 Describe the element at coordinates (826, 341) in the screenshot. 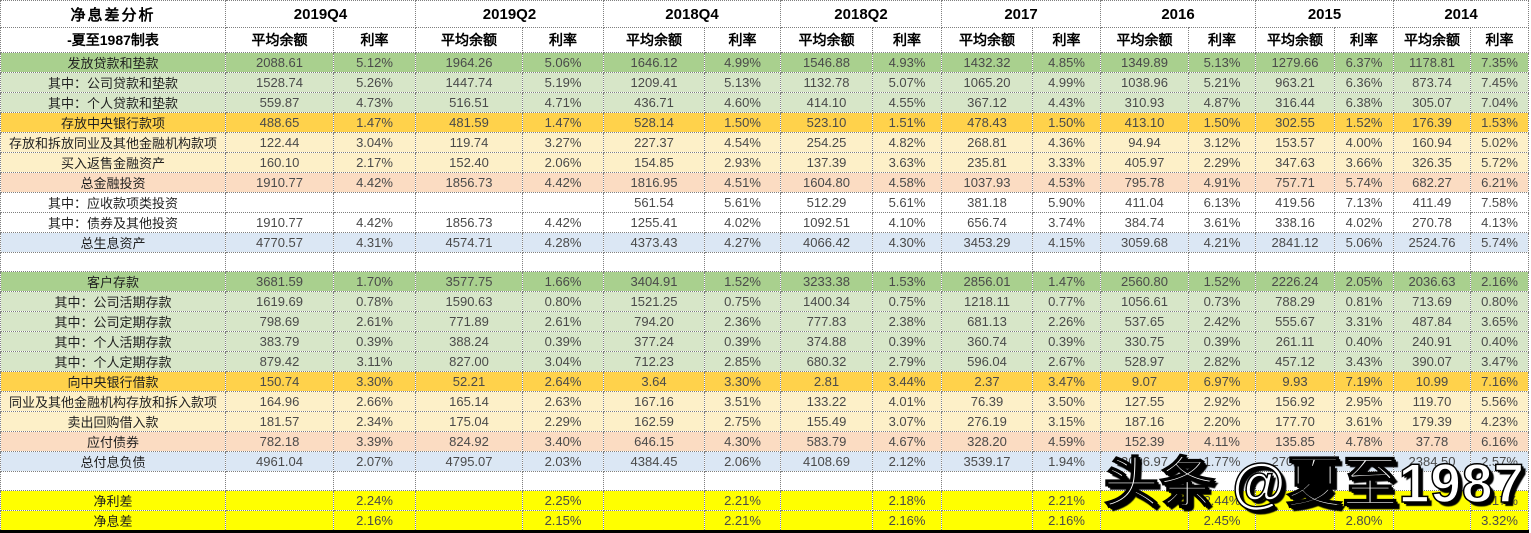

I see `cell-balance: 374.88` at that location.